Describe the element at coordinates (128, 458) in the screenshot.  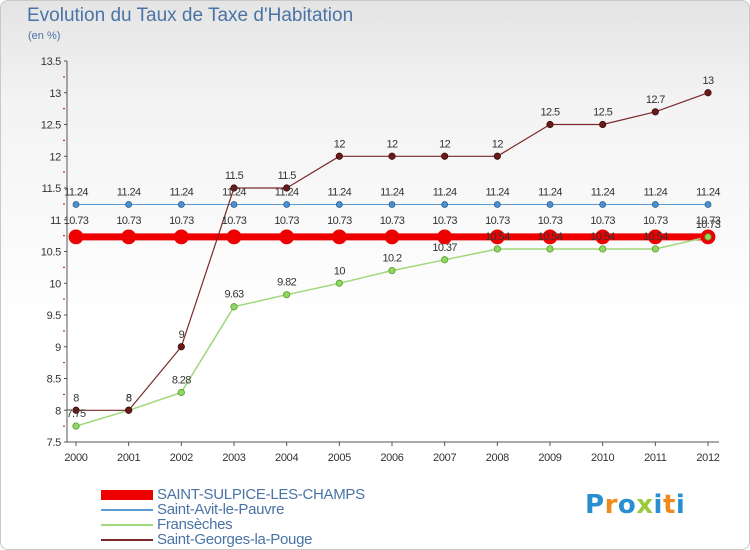
I see `x-tick-label: 2001` at that location.